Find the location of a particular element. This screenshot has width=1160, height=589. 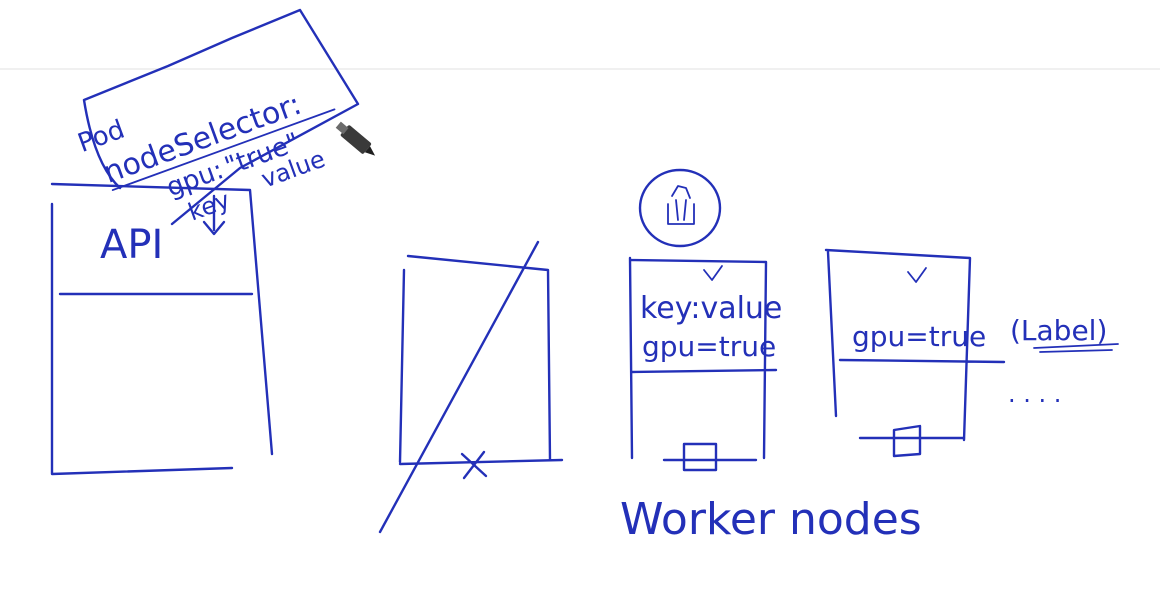

node2-label-gpu: gpu=true is located at coordinates (919, 336).